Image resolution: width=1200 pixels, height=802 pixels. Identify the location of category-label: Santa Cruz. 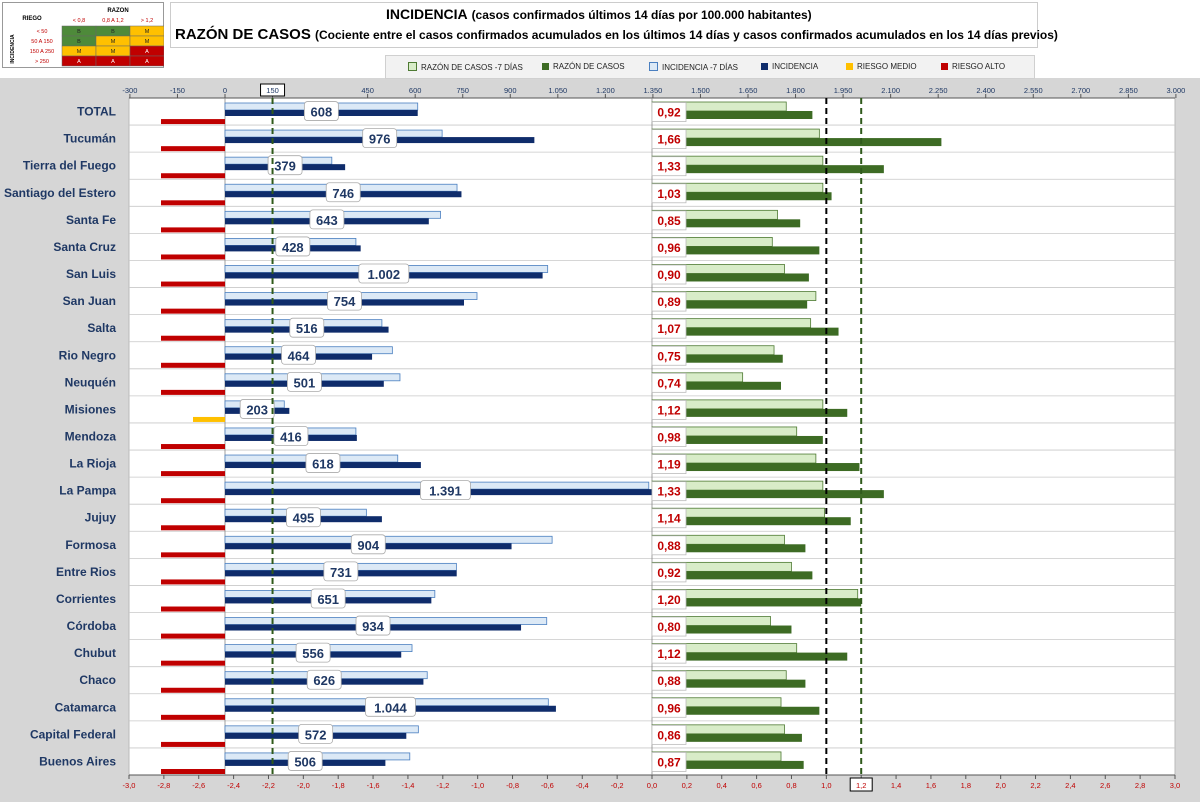
(84, 247).